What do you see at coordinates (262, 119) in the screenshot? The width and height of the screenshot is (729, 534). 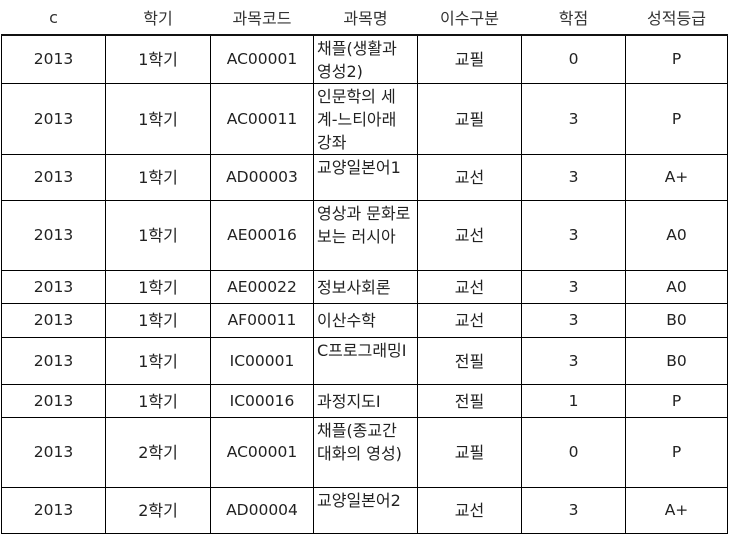 I see `cell-course-code: AC00011` at bounding box center [262, 119].